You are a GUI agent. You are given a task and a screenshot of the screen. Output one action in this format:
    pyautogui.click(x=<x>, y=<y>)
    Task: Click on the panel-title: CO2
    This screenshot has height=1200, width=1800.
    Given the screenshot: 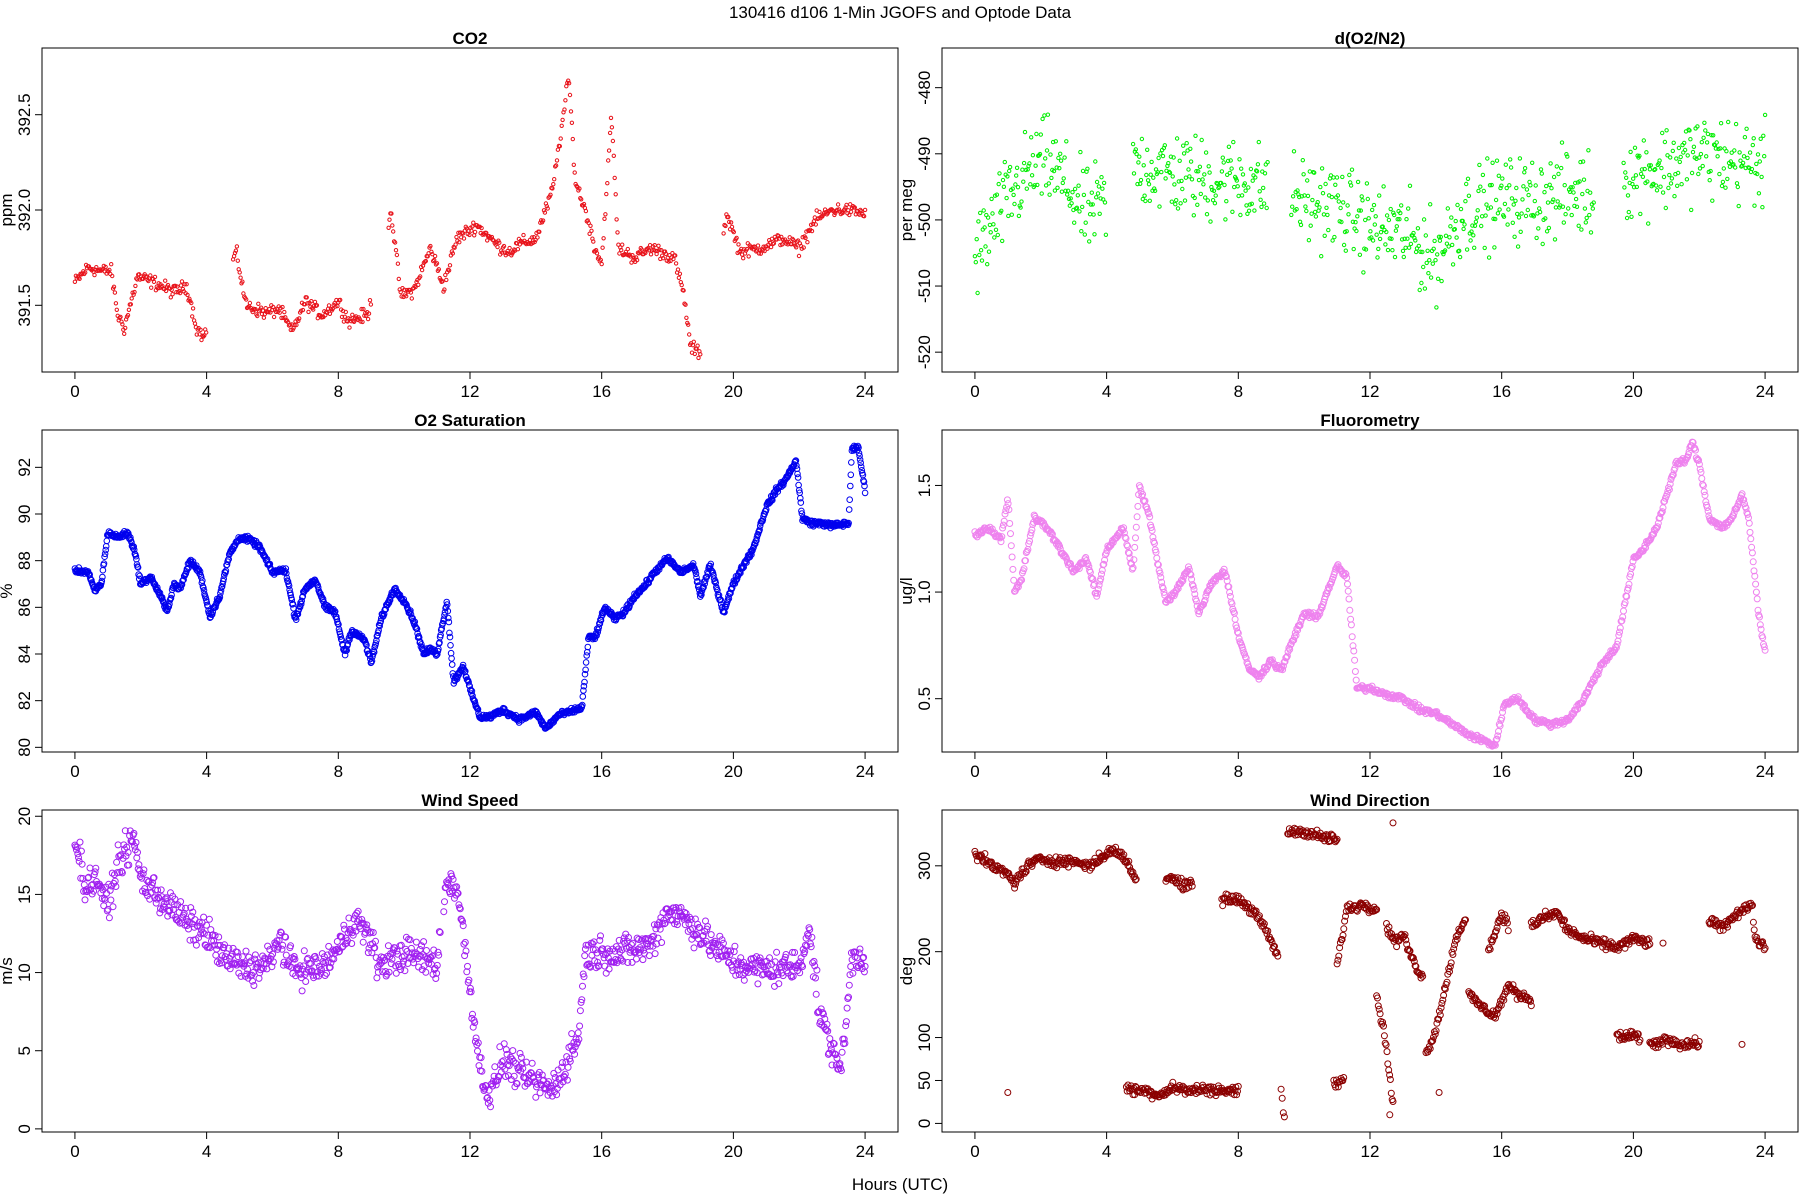 What is the action you would take?
    pyautogui.click(x=470, y=38)
    